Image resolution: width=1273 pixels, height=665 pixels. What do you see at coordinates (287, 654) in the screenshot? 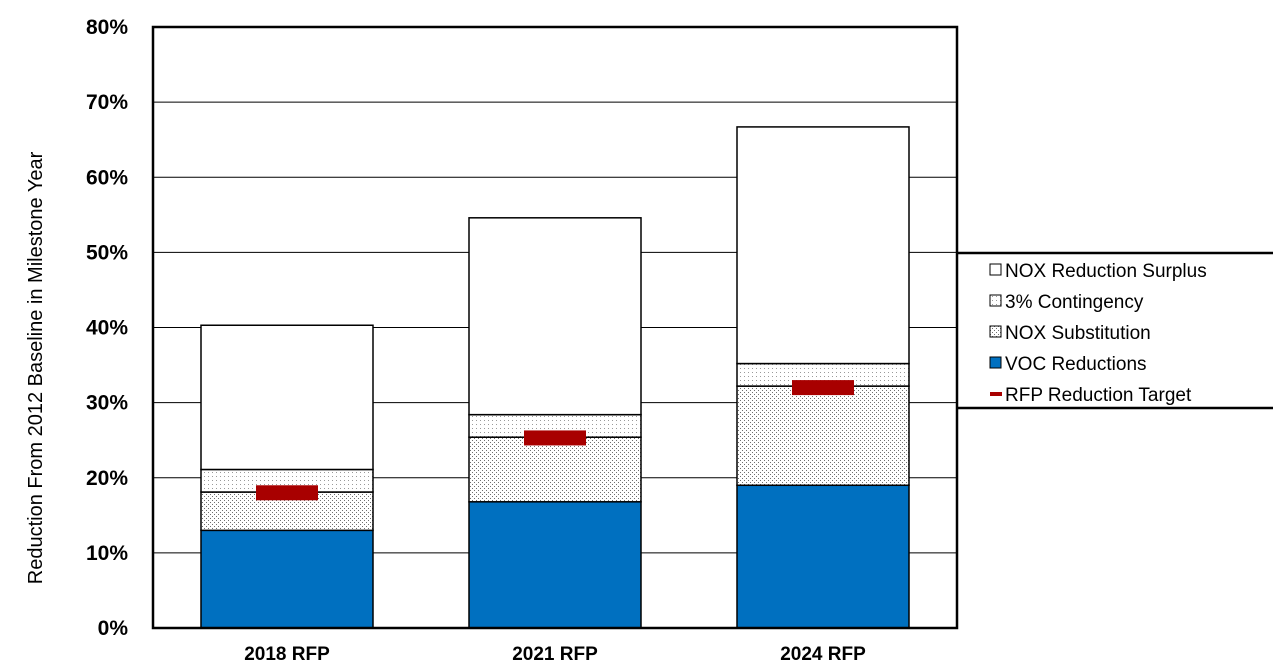
I see `x-tick-label-1: 2018 RFP` at bounding box center [287, 654].